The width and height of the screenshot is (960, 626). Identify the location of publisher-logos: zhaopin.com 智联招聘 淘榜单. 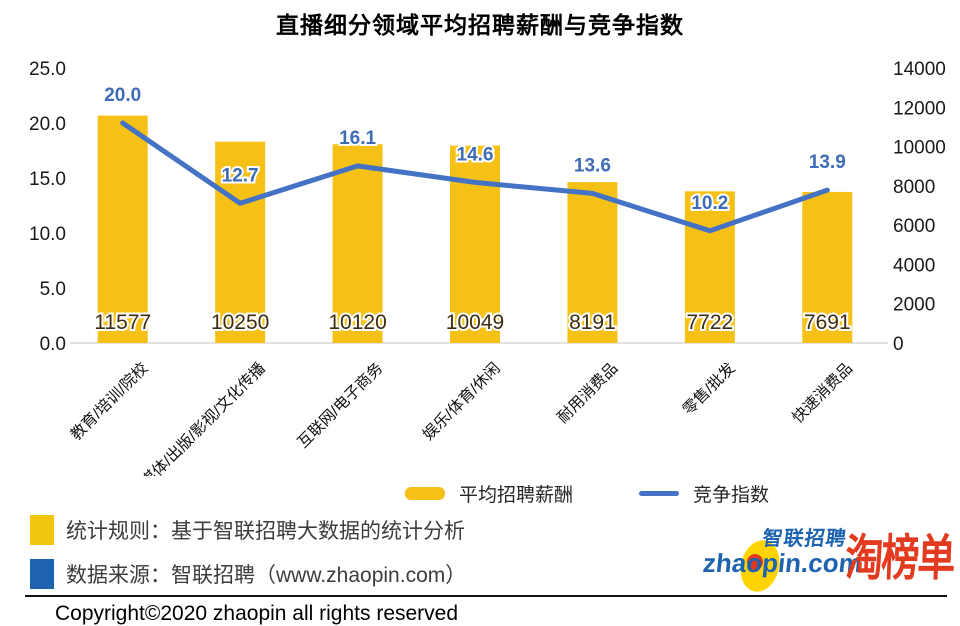
(825, 556).